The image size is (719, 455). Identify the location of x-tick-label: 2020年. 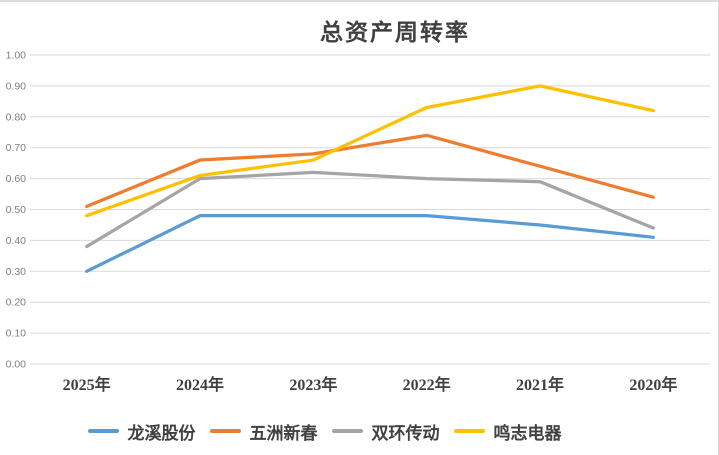
(653, 384).